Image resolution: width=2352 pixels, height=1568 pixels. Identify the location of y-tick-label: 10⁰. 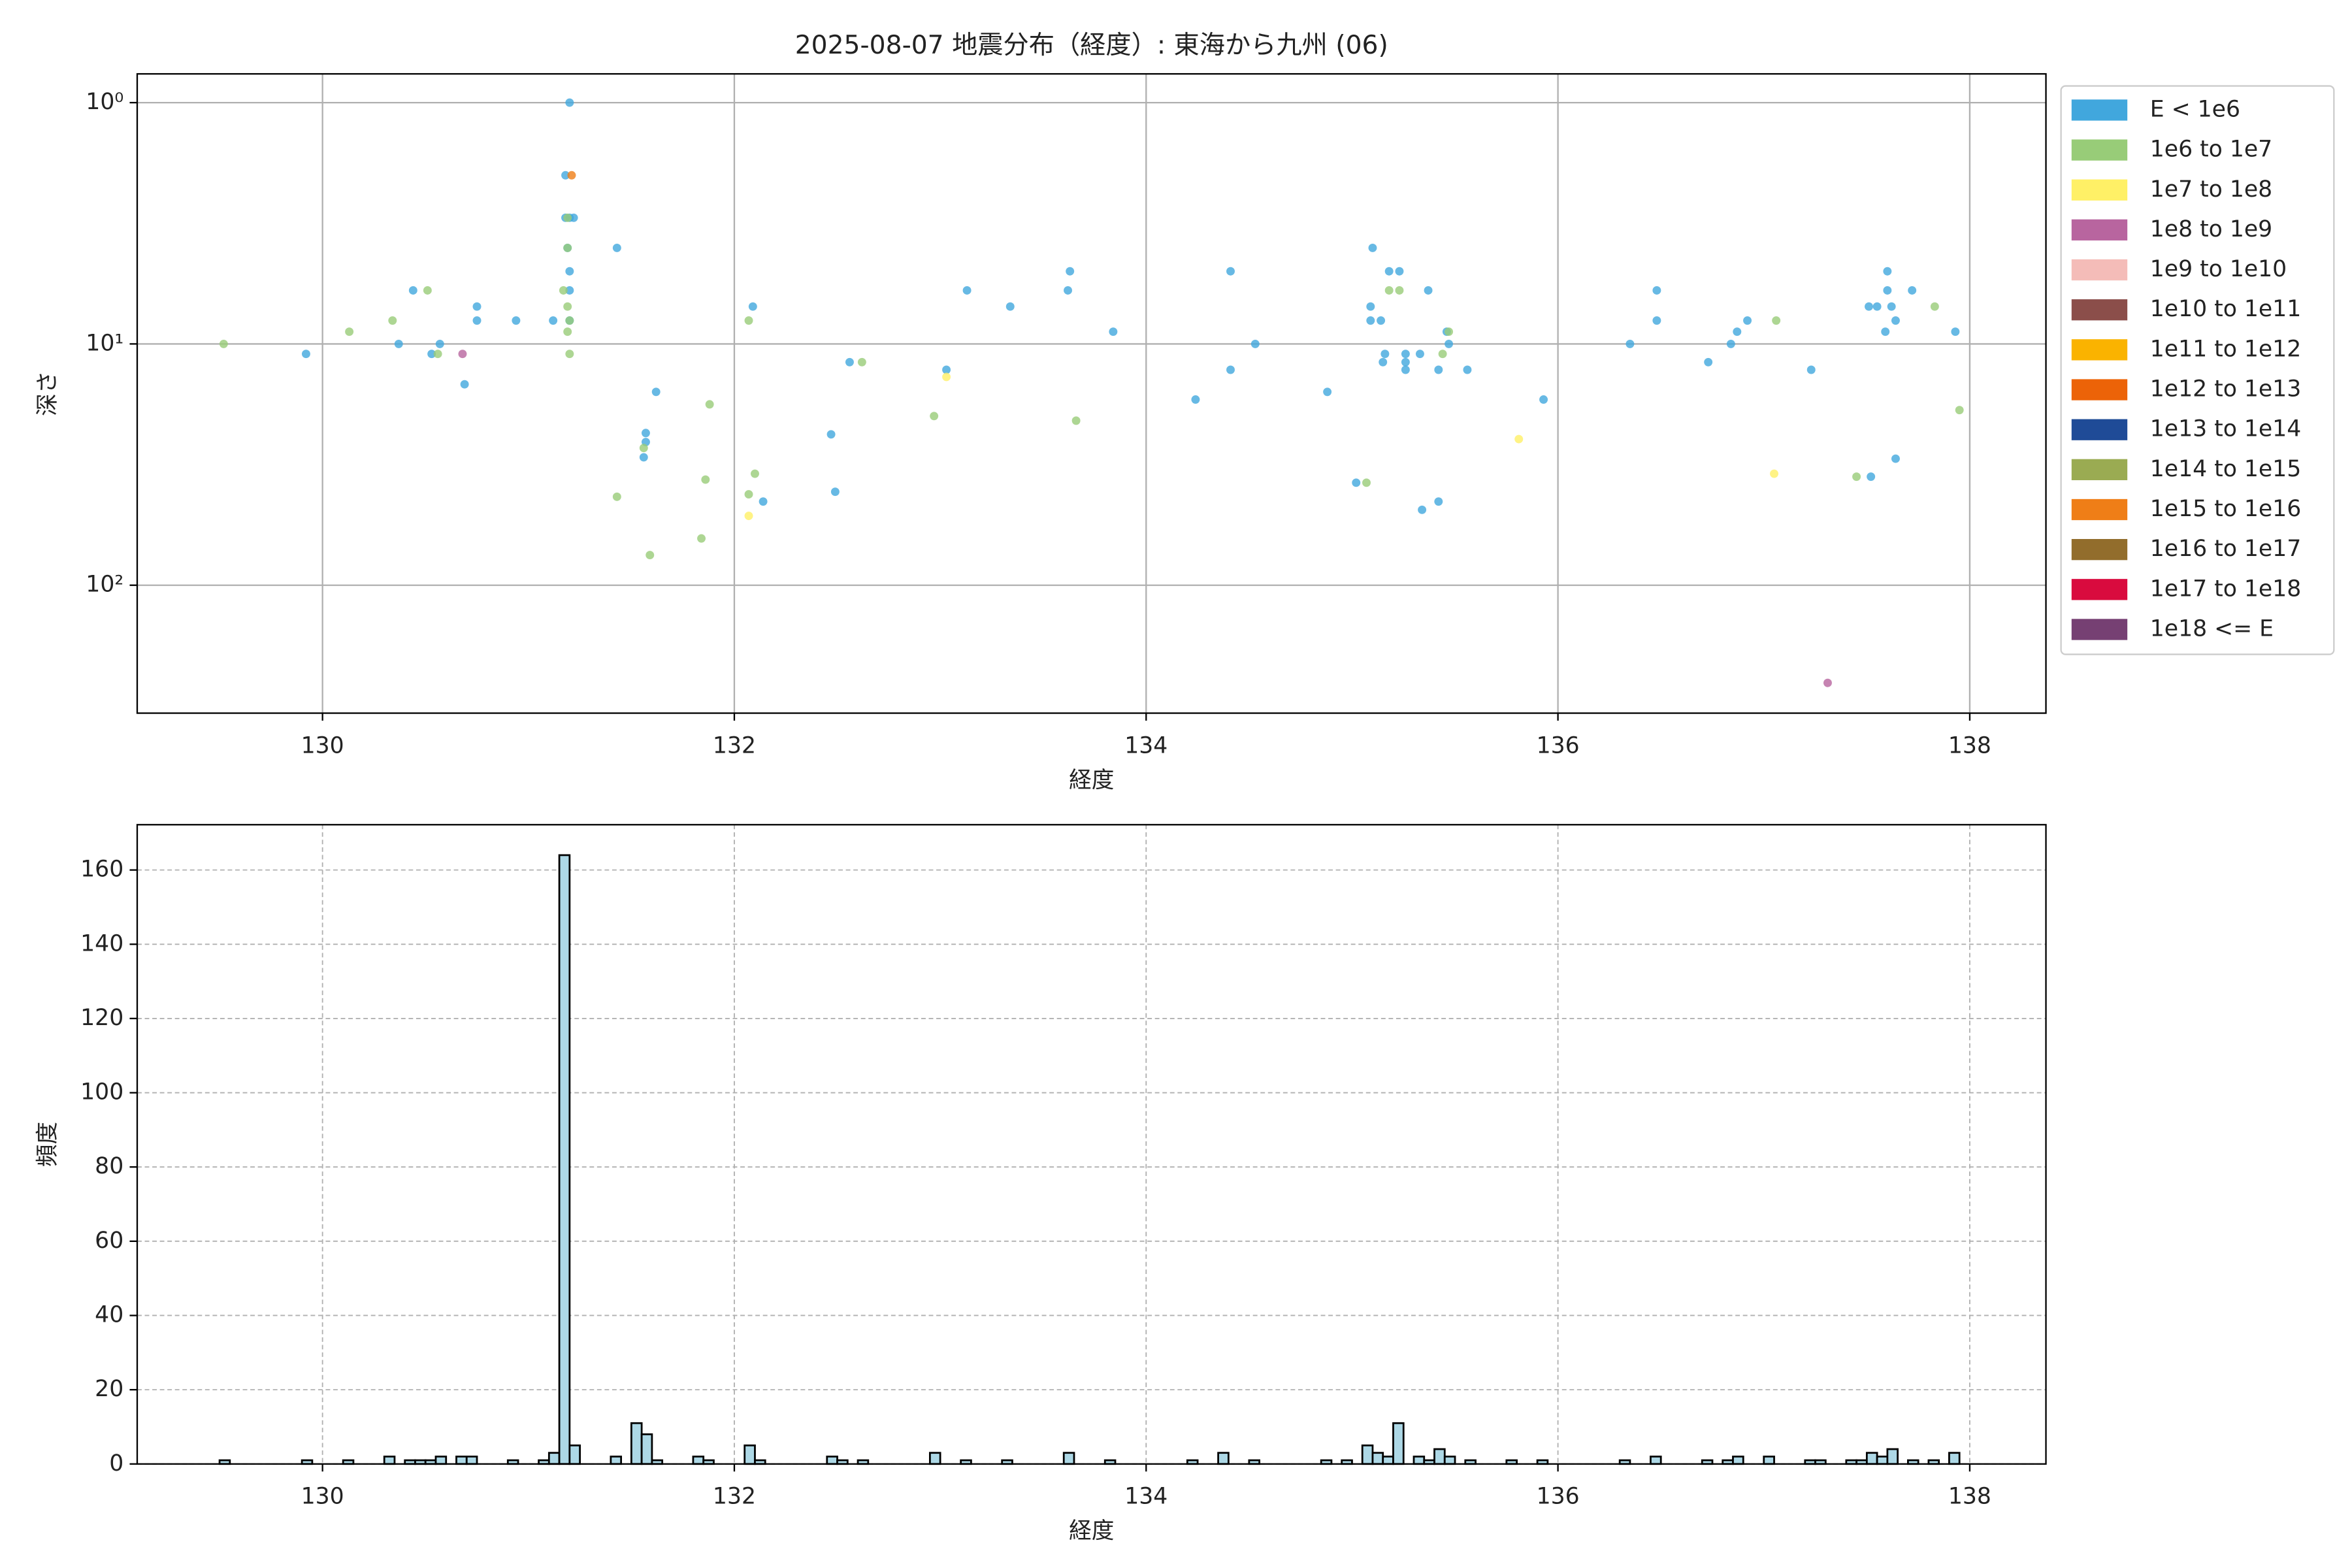
(104, 102).